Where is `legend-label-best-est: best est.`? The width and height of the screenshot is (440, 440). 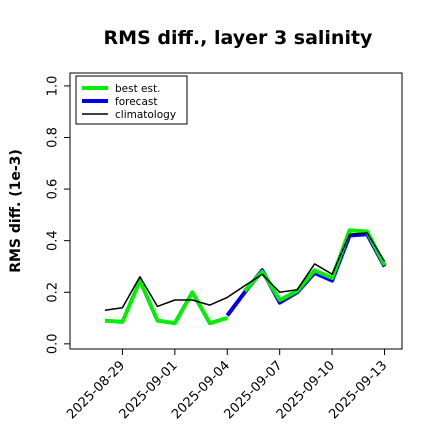
legend-label-best-est: best est. is located at coordinates (137, 89).